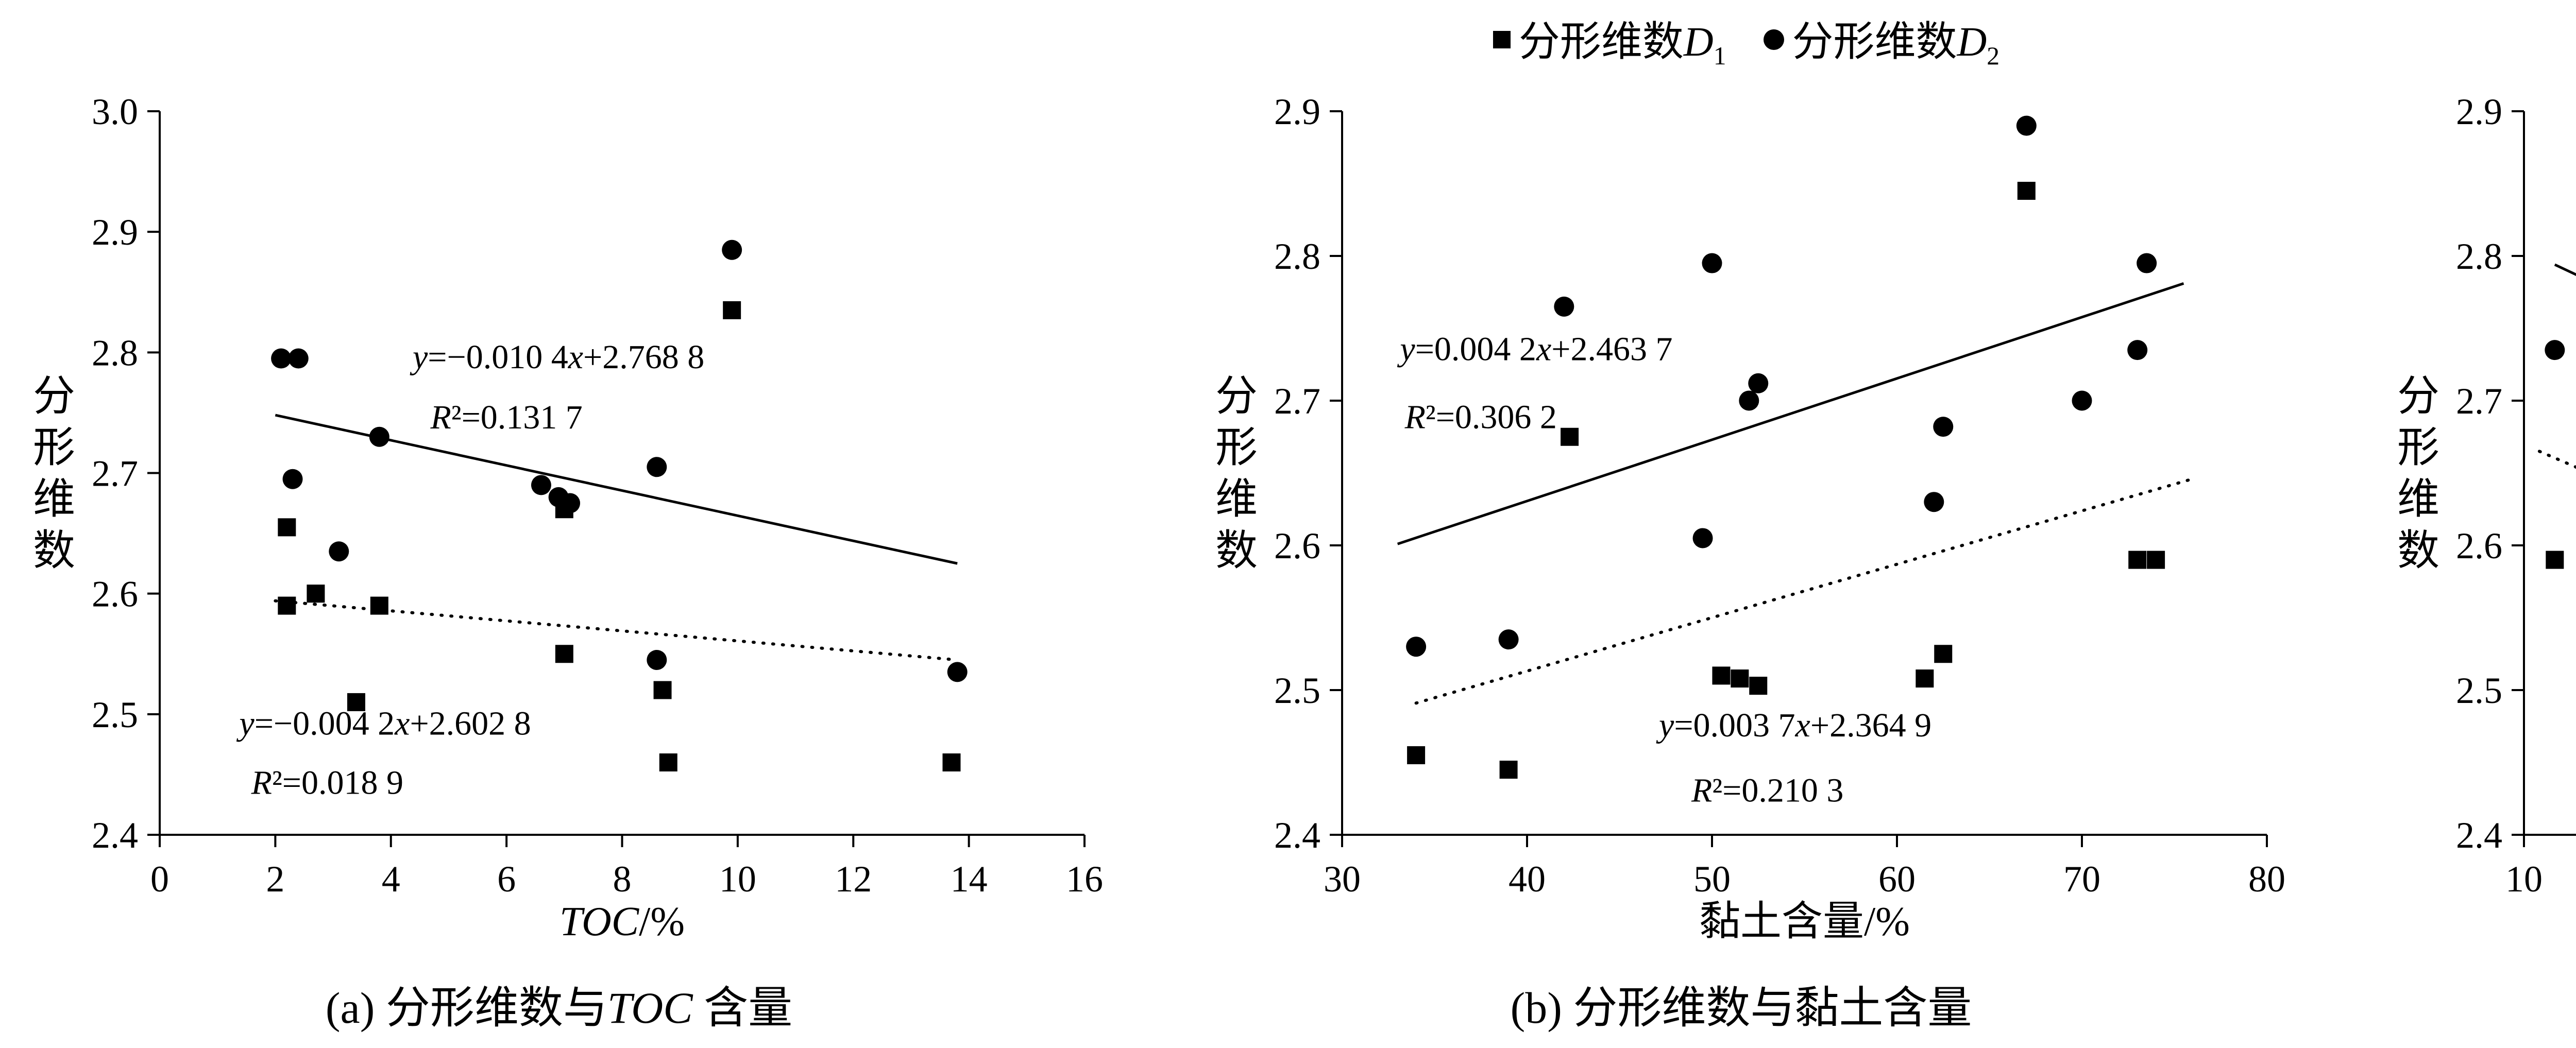 This screenshot has width=2576, height=1048. I want to click on axes, so click(2549, 473).